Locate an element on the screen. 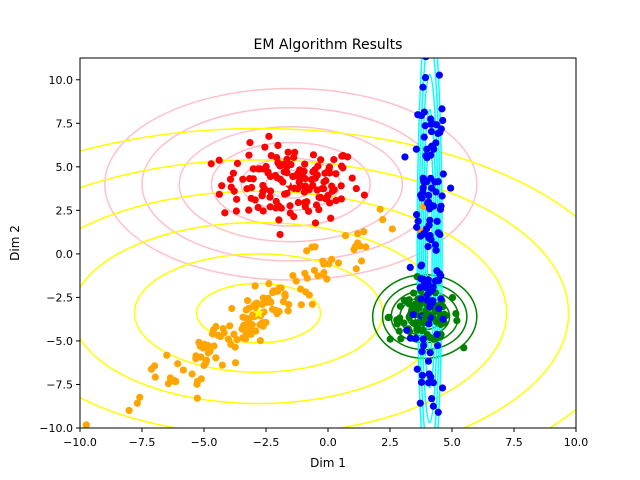 This screenshot has height=480, width=640. y-tick-label: −2.5 is located at coordinates (59, 297).